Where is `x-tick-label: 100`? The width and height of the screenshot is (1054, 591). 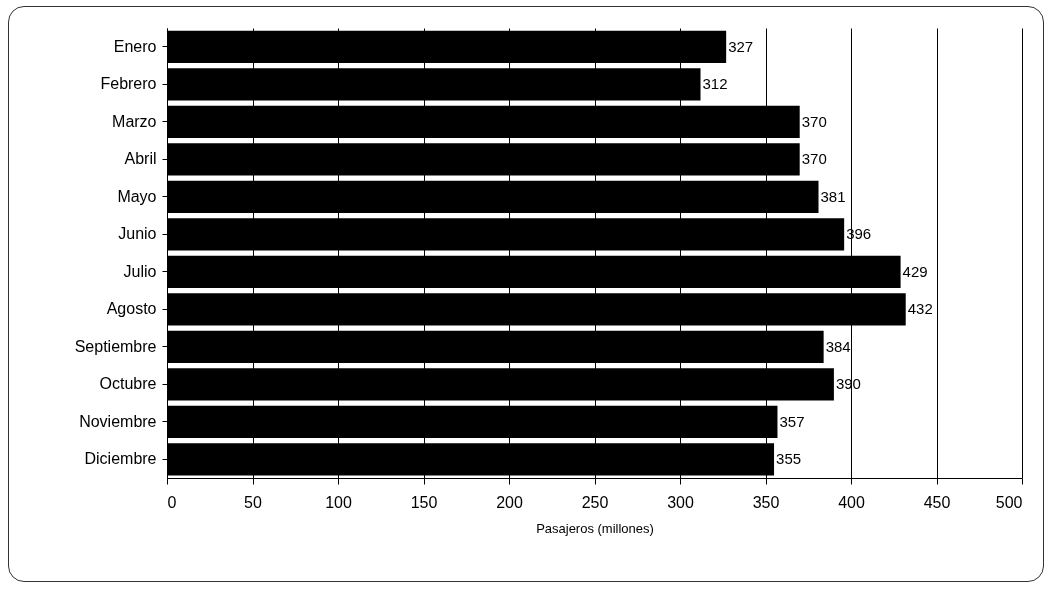
x-tick-label: 100 is located at coordinates (338, 502).